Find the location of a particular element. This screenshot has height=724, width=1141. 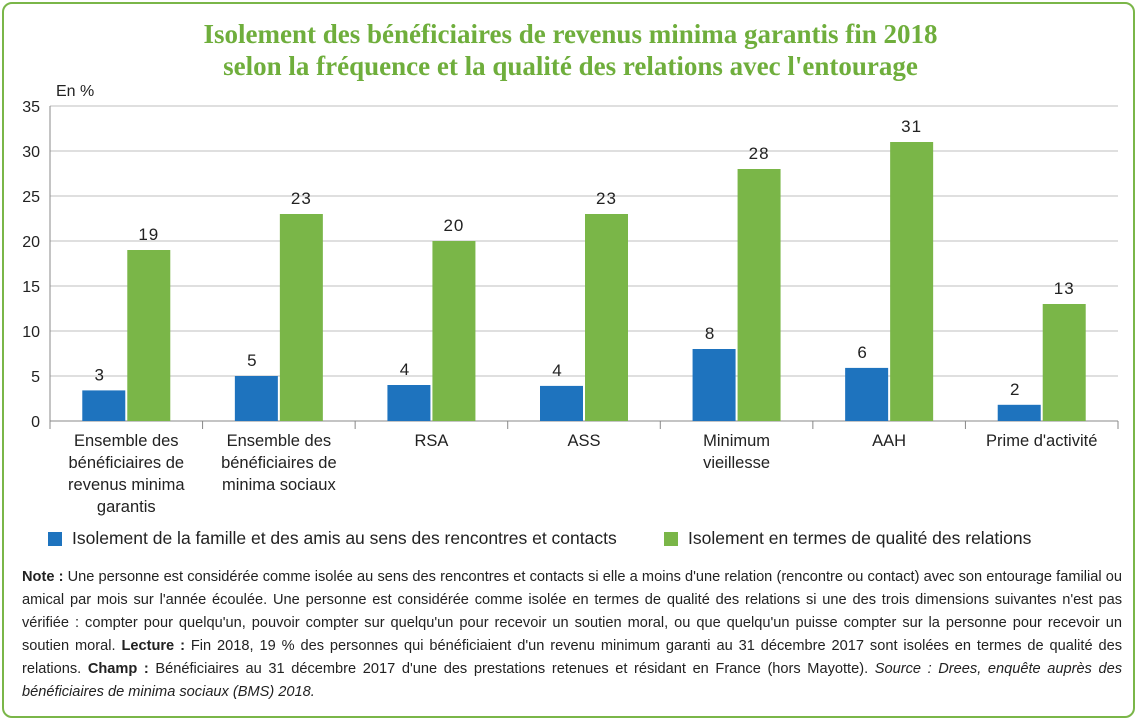

data-label: 13 is located at coordinates (1064, 288).